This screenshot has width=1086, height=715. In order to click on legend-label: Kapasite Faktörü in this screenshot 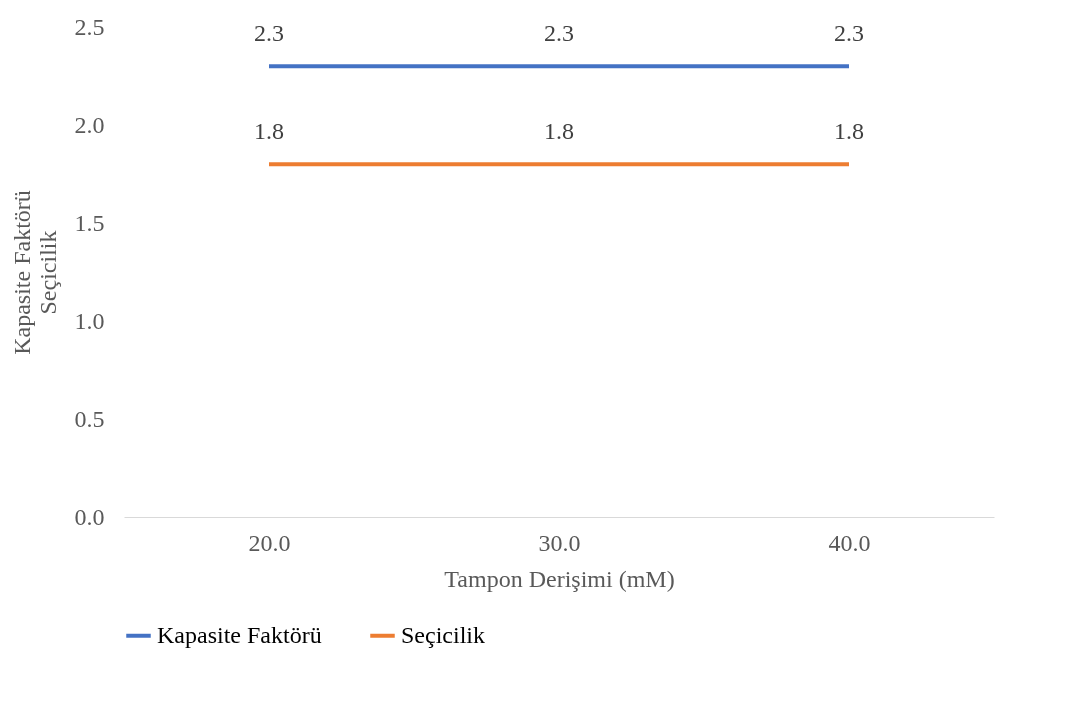, I will do `click(239, 634)`.